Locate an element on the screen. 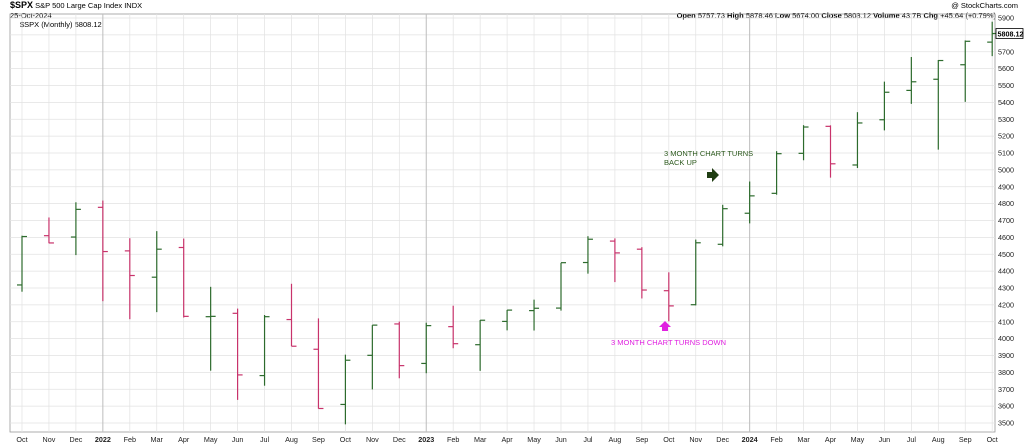 This screenshot has width=1024, height=446. y-tick-label: 4900 is located at coordinates (1006, 186).